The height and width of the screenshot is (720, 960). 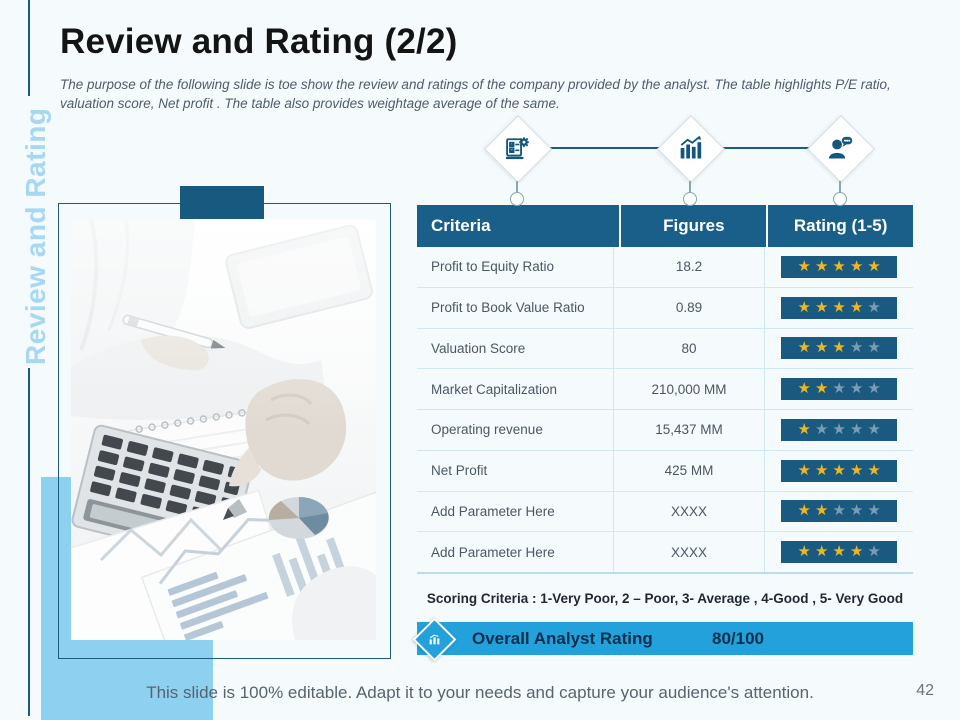 I want to click on table-row: Operating revenue 15,437 MM ★ ★★★★, so click(x=665, y=430).